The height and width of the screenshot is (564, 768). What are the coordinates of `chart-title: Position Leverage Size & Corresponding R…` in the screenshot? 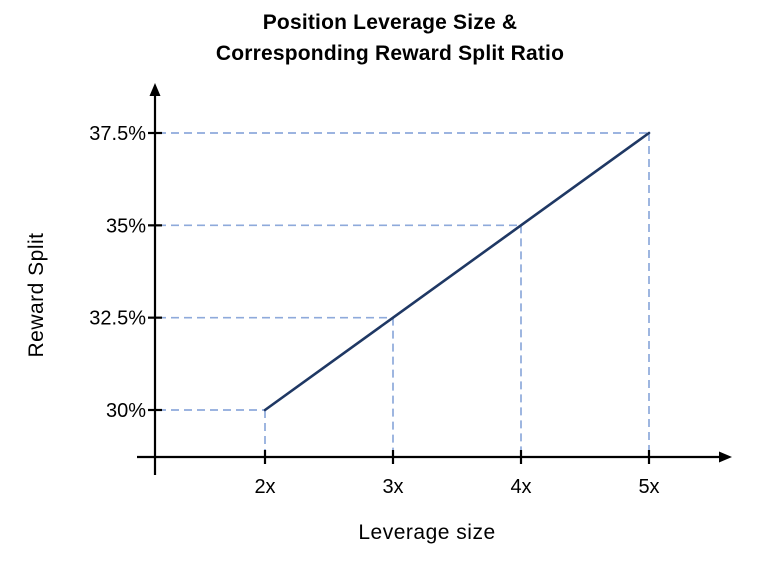 It's located at (390, 38).